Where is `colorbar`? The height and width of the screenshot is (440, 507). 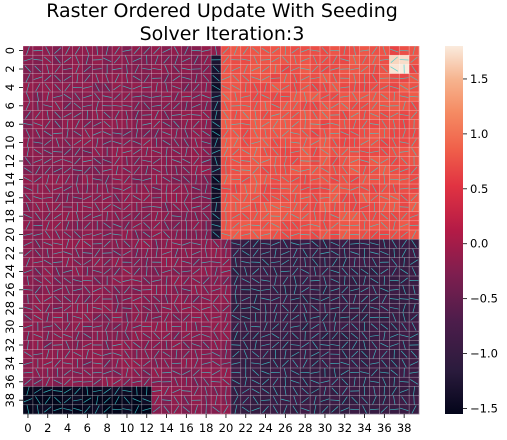
colorbar is located at coordinates (454, 230).